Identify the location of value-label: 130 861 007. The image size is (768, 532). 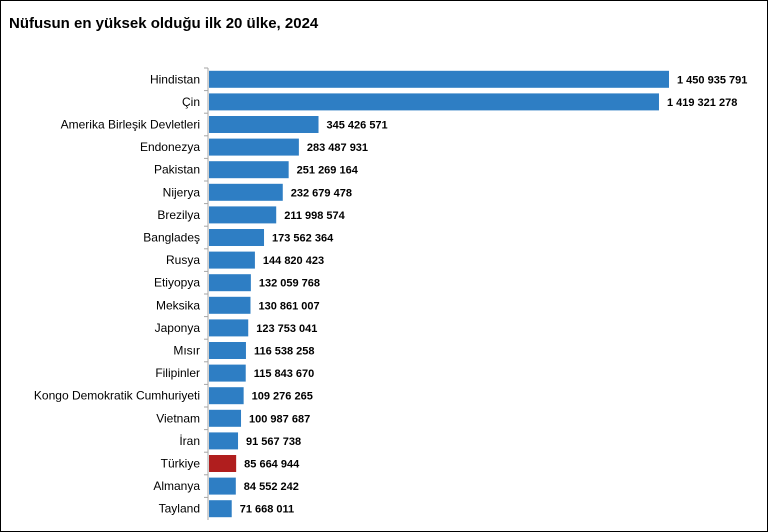
(288, 306).